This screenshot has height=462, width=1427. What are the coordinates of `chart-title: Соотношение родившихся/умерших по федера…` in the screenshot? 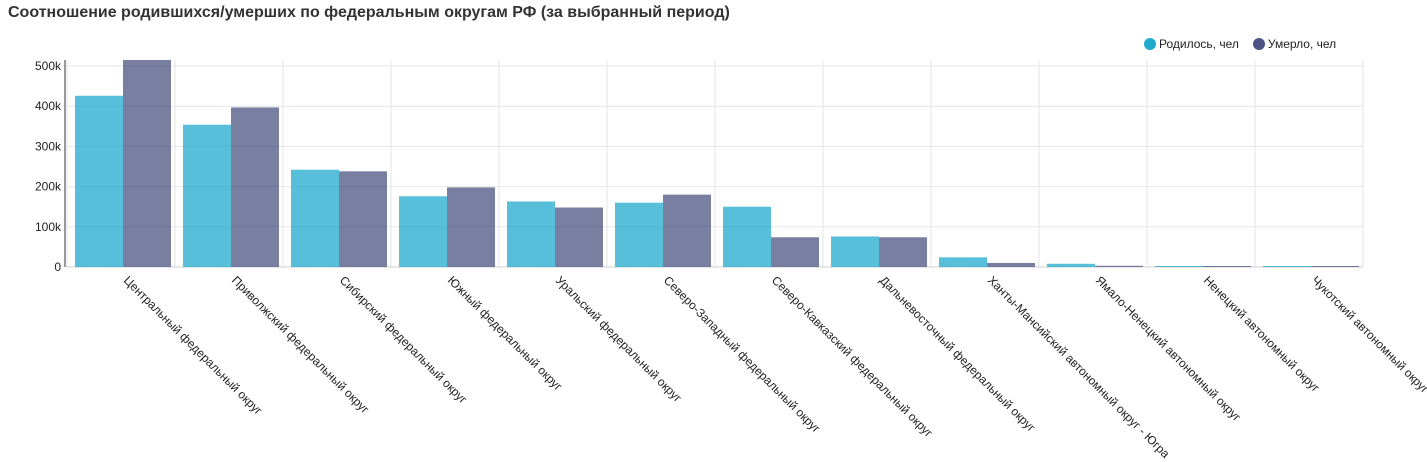 It's located at (369, 12).